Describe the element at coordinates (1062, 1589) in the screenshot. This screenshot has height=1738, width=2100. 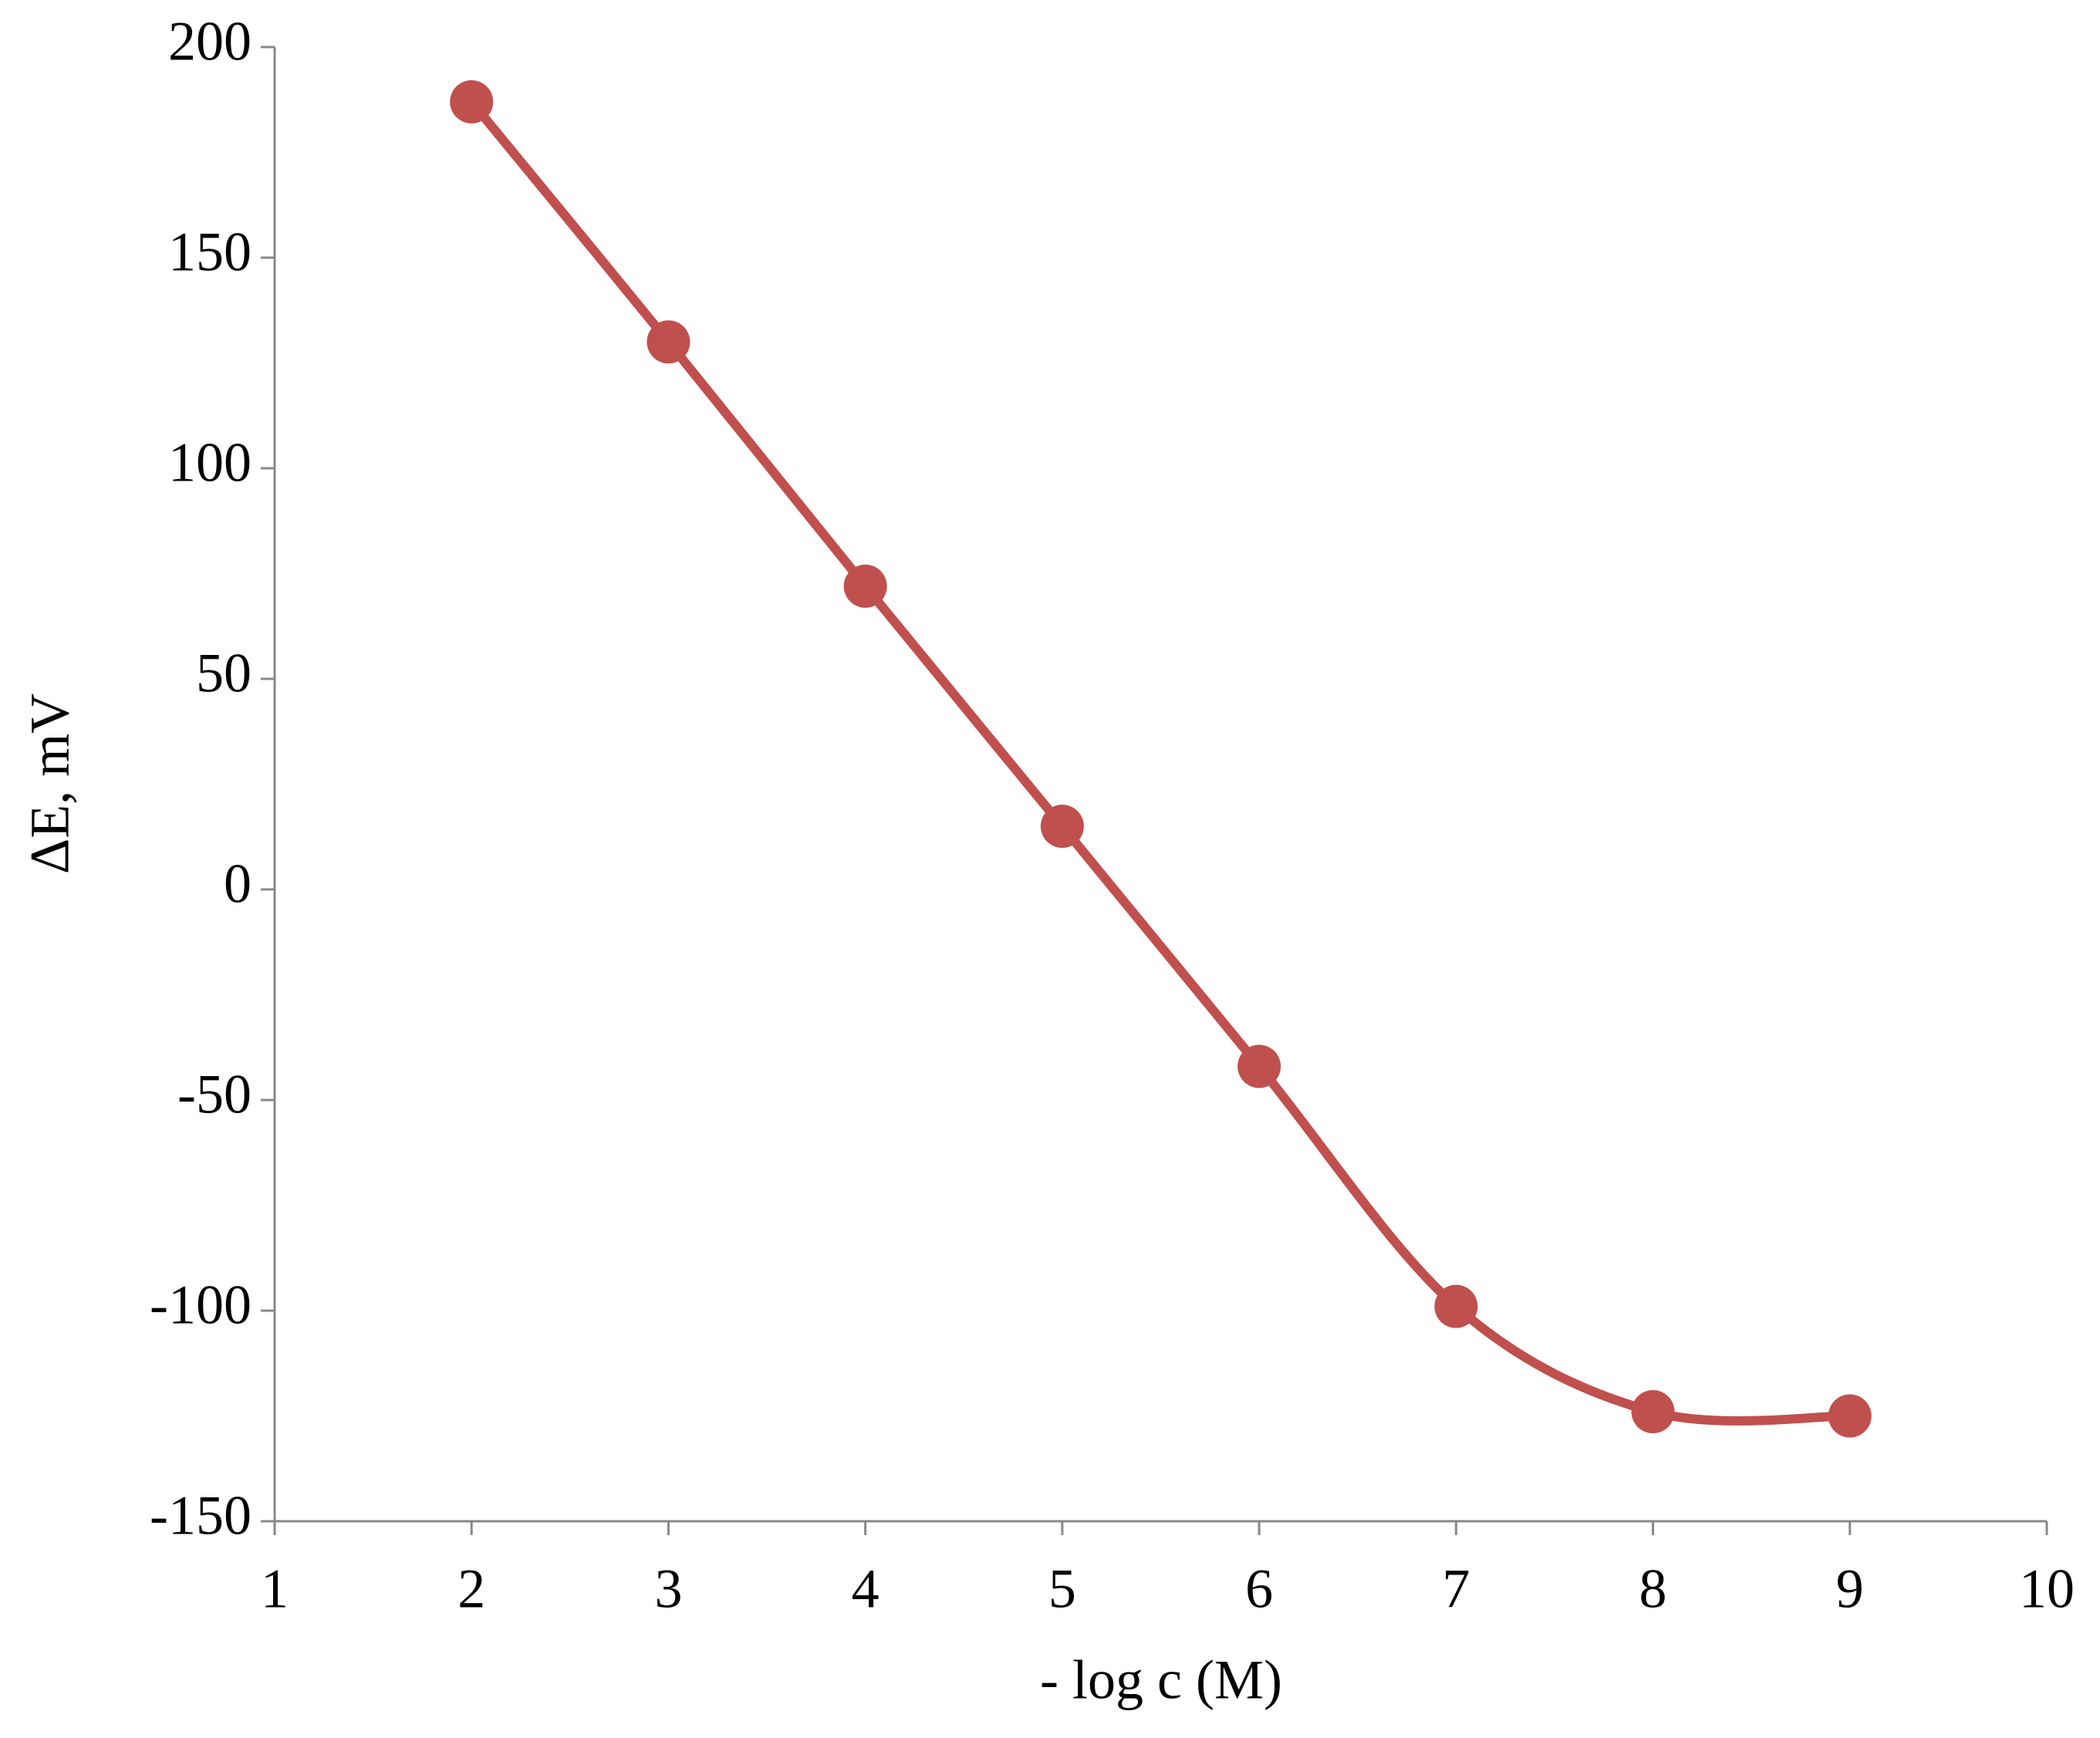
I see `x-tick-label: 5` at that location.